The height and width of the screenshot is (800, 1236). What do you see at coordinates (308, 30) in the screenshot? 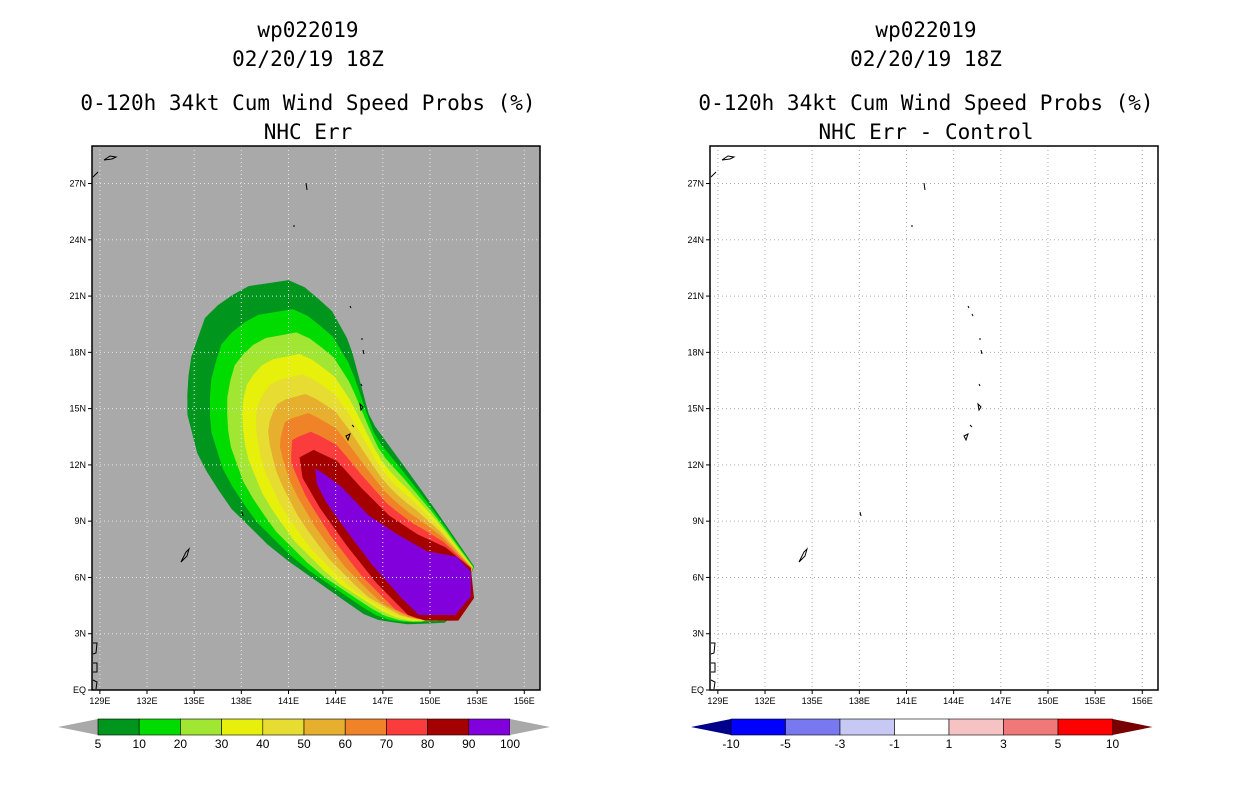
I see `left-storm-id: wp022019` at bounding box center [308, 30].